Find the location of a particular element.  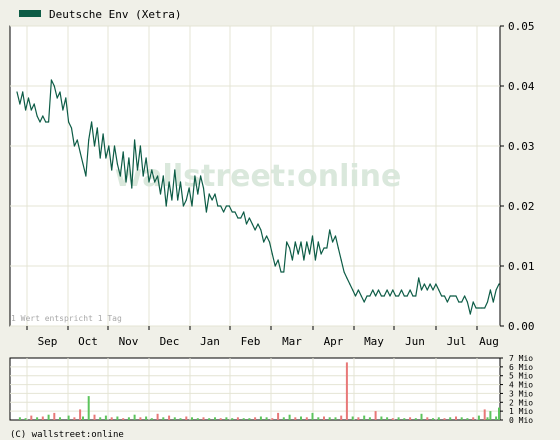

volume-plot-area is located at coordinates (255, 389).